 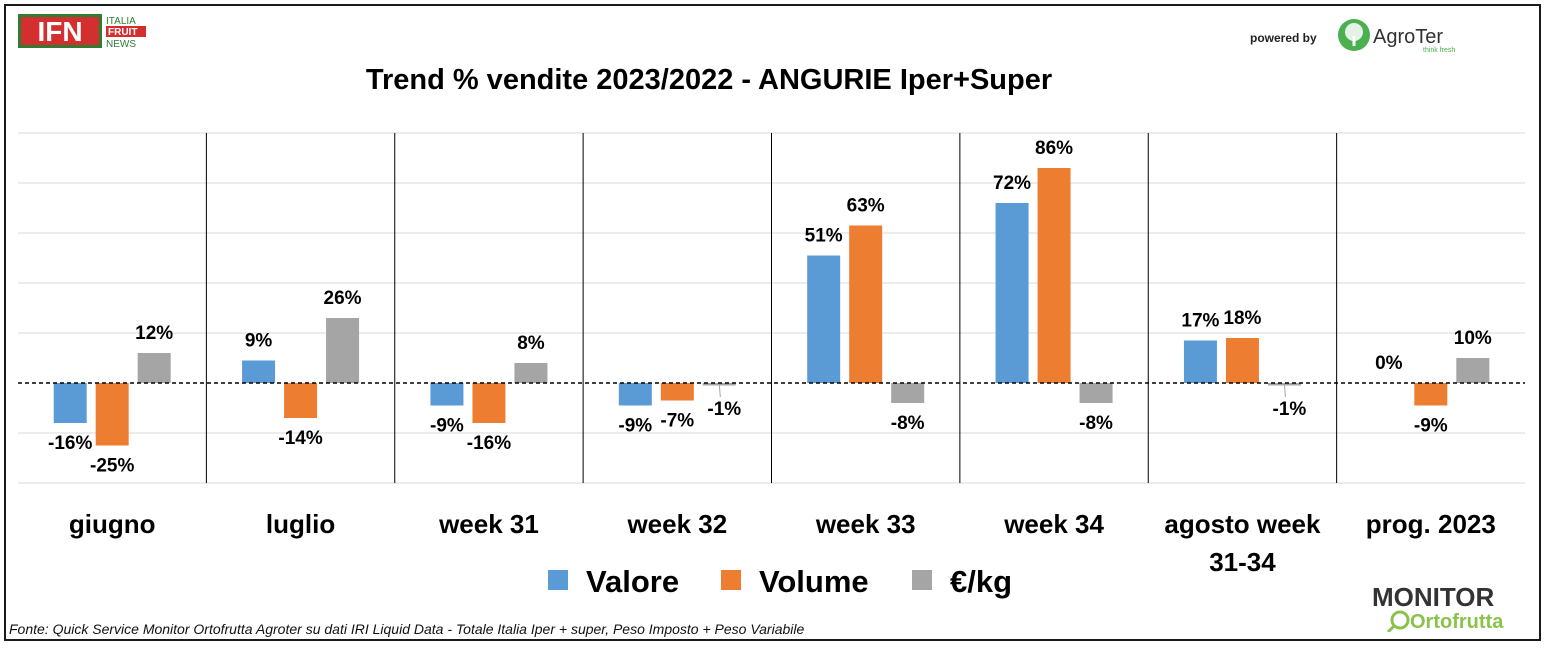 I want to click on monitor-ortofrutta-logo: MONITOR Ortofrutta, so click(x=1438, y=607).